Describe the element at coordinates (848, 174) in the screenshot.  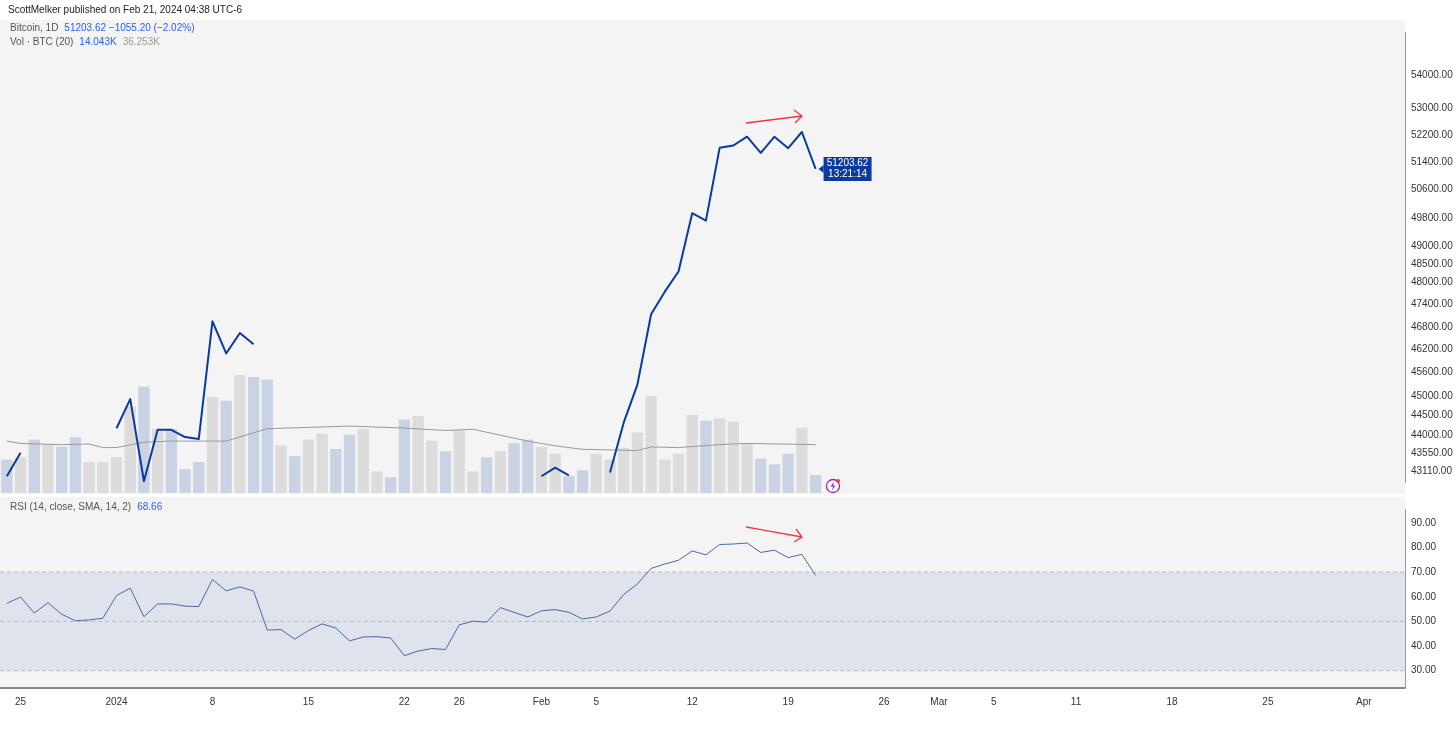
I see `annotation: 13:21:14` at that location.